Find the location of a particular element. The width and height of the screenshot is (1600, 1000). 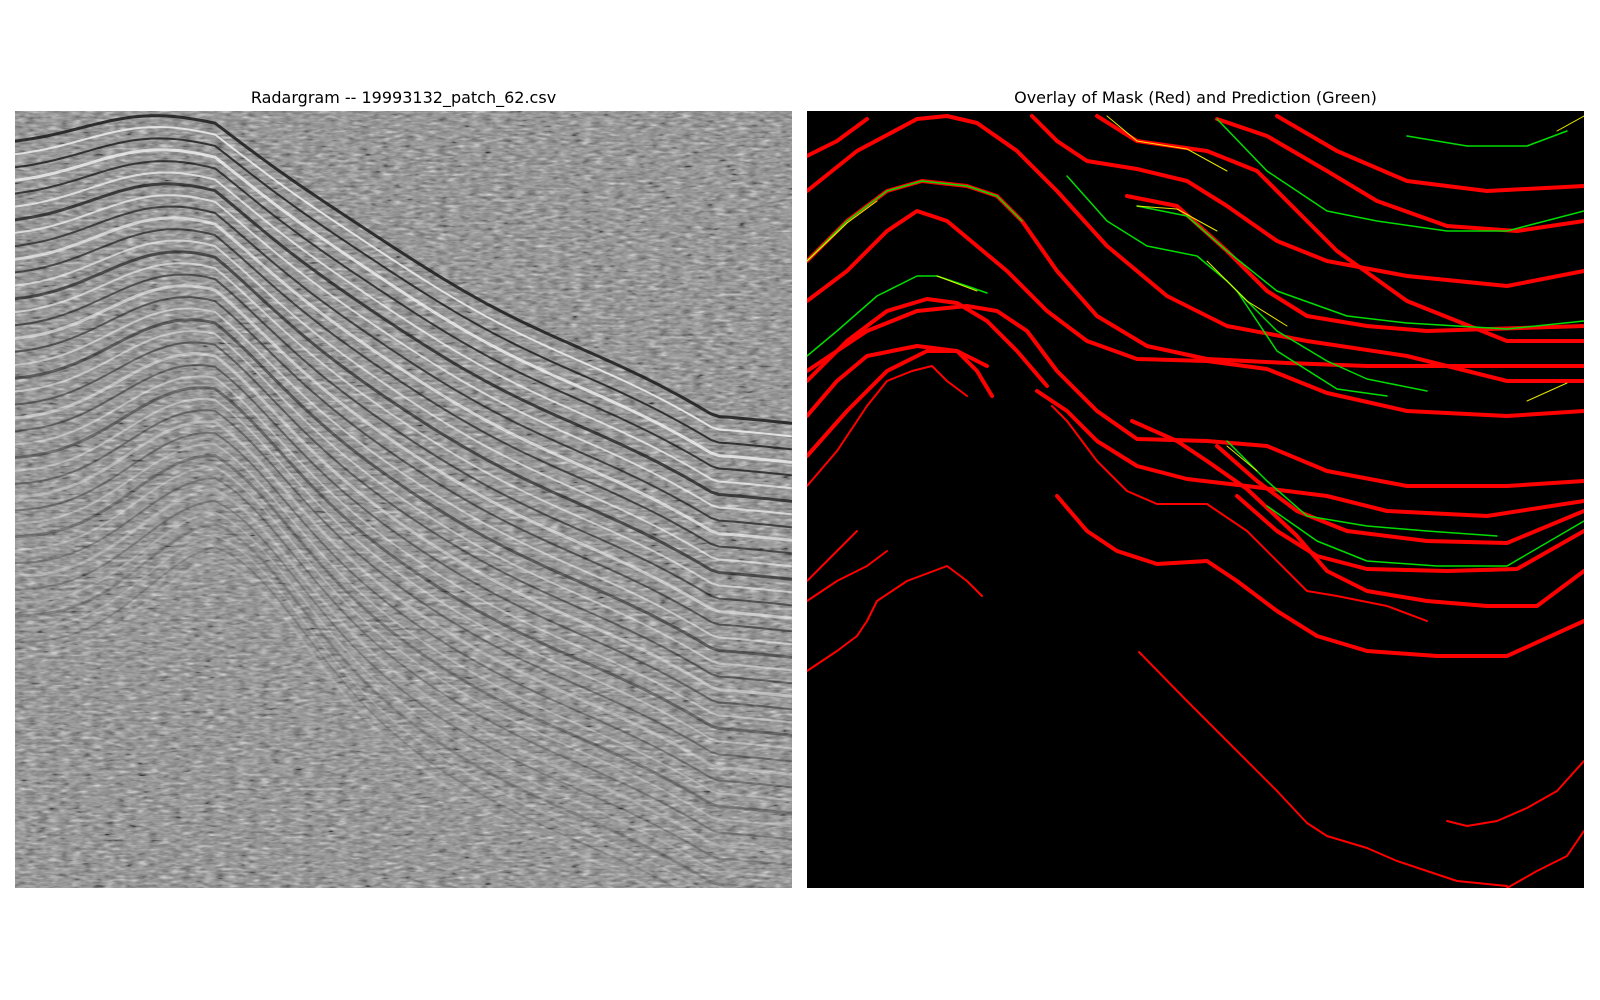

radargram-title: Radargram -- 19993132_patch_62.csv is located at coordinates (403, 97).